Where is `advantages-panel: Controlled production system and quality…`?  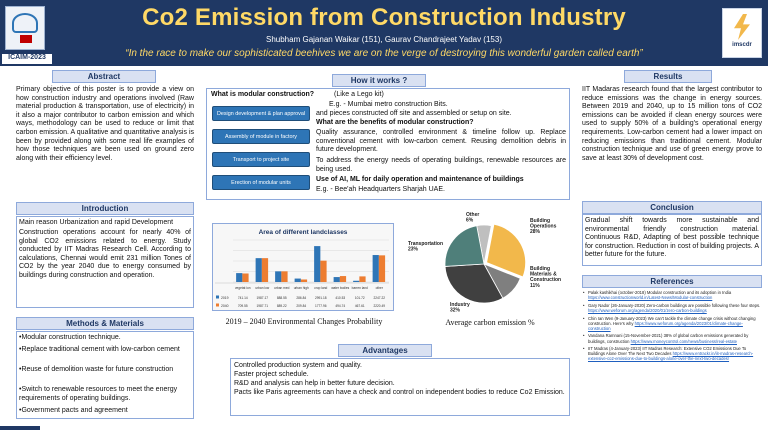
advantages-panel: Controlled production system and quality… is located at coordinates (400, 387).